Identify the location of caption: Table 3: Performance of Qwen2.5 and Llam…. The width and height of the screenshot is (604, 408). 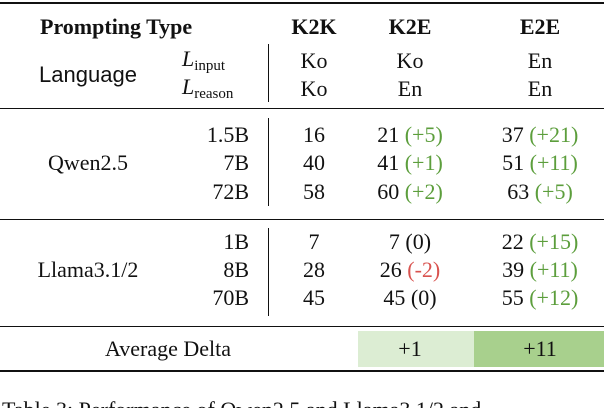
(241, 403).